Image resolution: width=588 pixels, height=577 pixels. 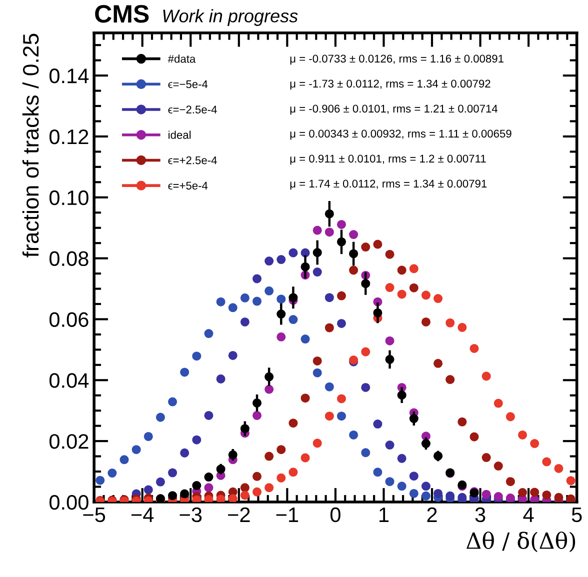 What do you see at coordinates (68, 258) in the screenshot?
I see `y-tick-label: 0.08` at bounding box center [68, 258].